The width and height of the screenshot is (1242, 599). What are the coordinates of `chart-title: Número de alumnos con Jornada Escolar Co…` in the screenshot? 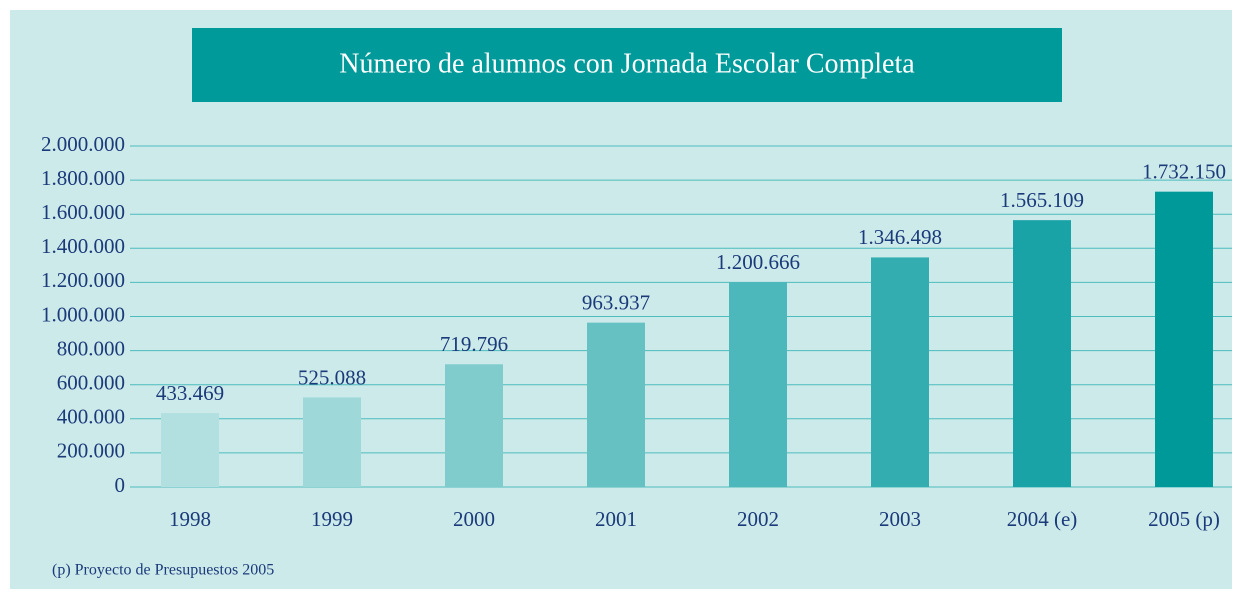 It's located at (627, 63).